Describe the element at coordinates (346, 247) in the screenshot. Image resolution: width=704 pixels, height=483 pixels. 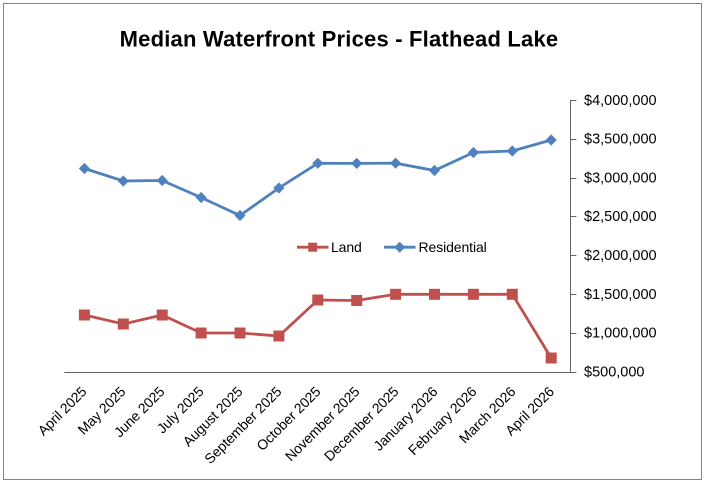
I see `svg-text: Land` at that location.